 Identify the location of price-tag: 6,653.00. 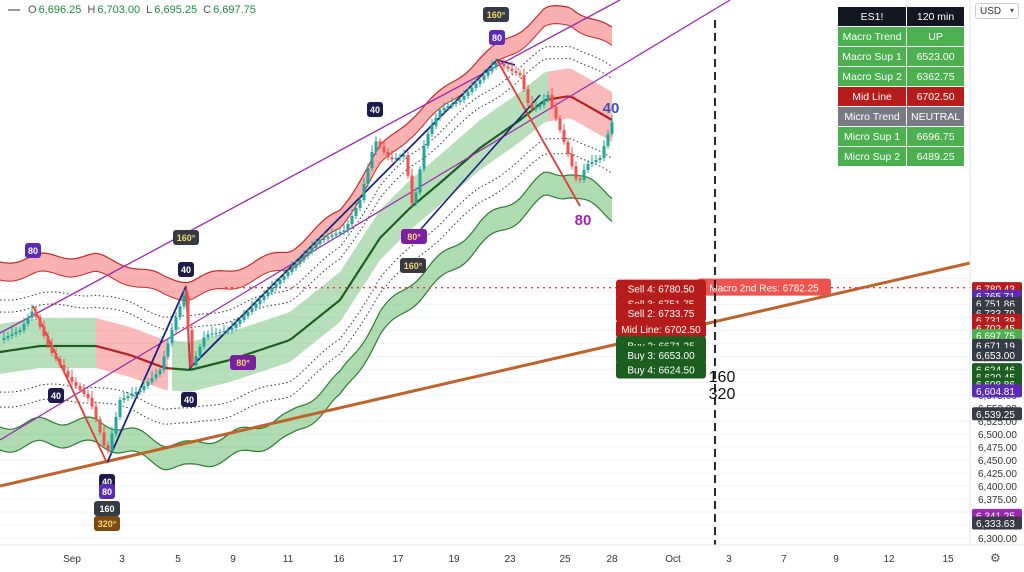
(997, 355).